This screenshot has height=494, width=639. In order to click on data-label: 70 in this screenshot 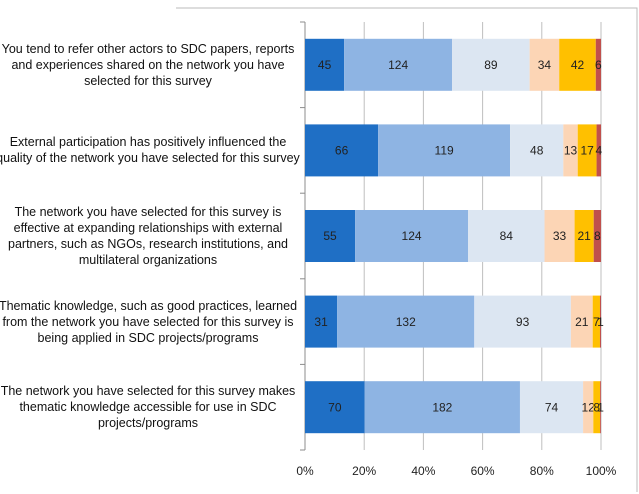, I will do `click(335, 407)`.